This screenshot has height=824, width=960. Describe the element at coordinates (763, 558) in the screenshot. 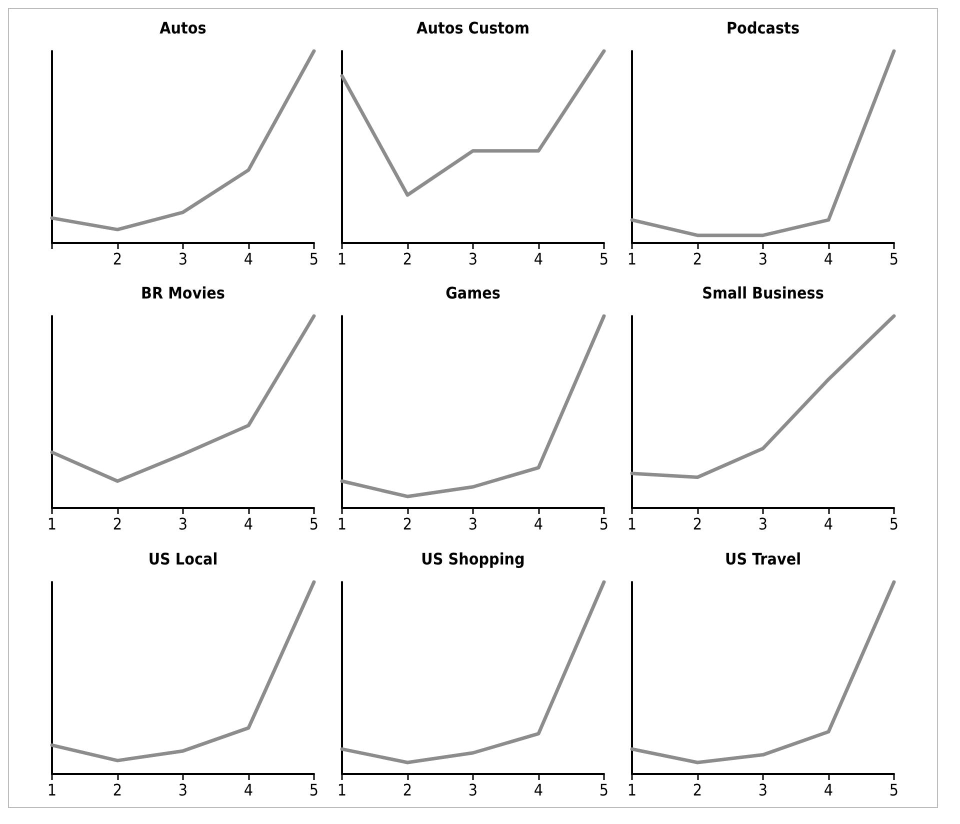

I see `chart-title: US Travel` at that location.